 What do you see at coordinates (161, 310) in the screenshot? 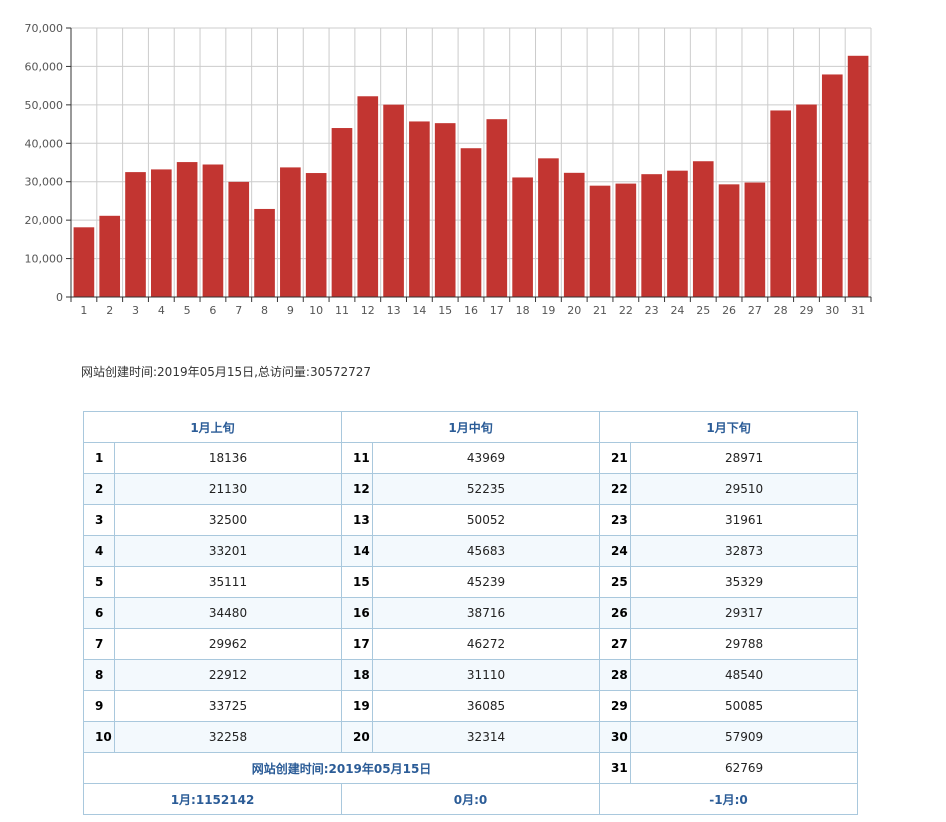
I see `x-tick-label: 4` at bounding box center [161, 310].